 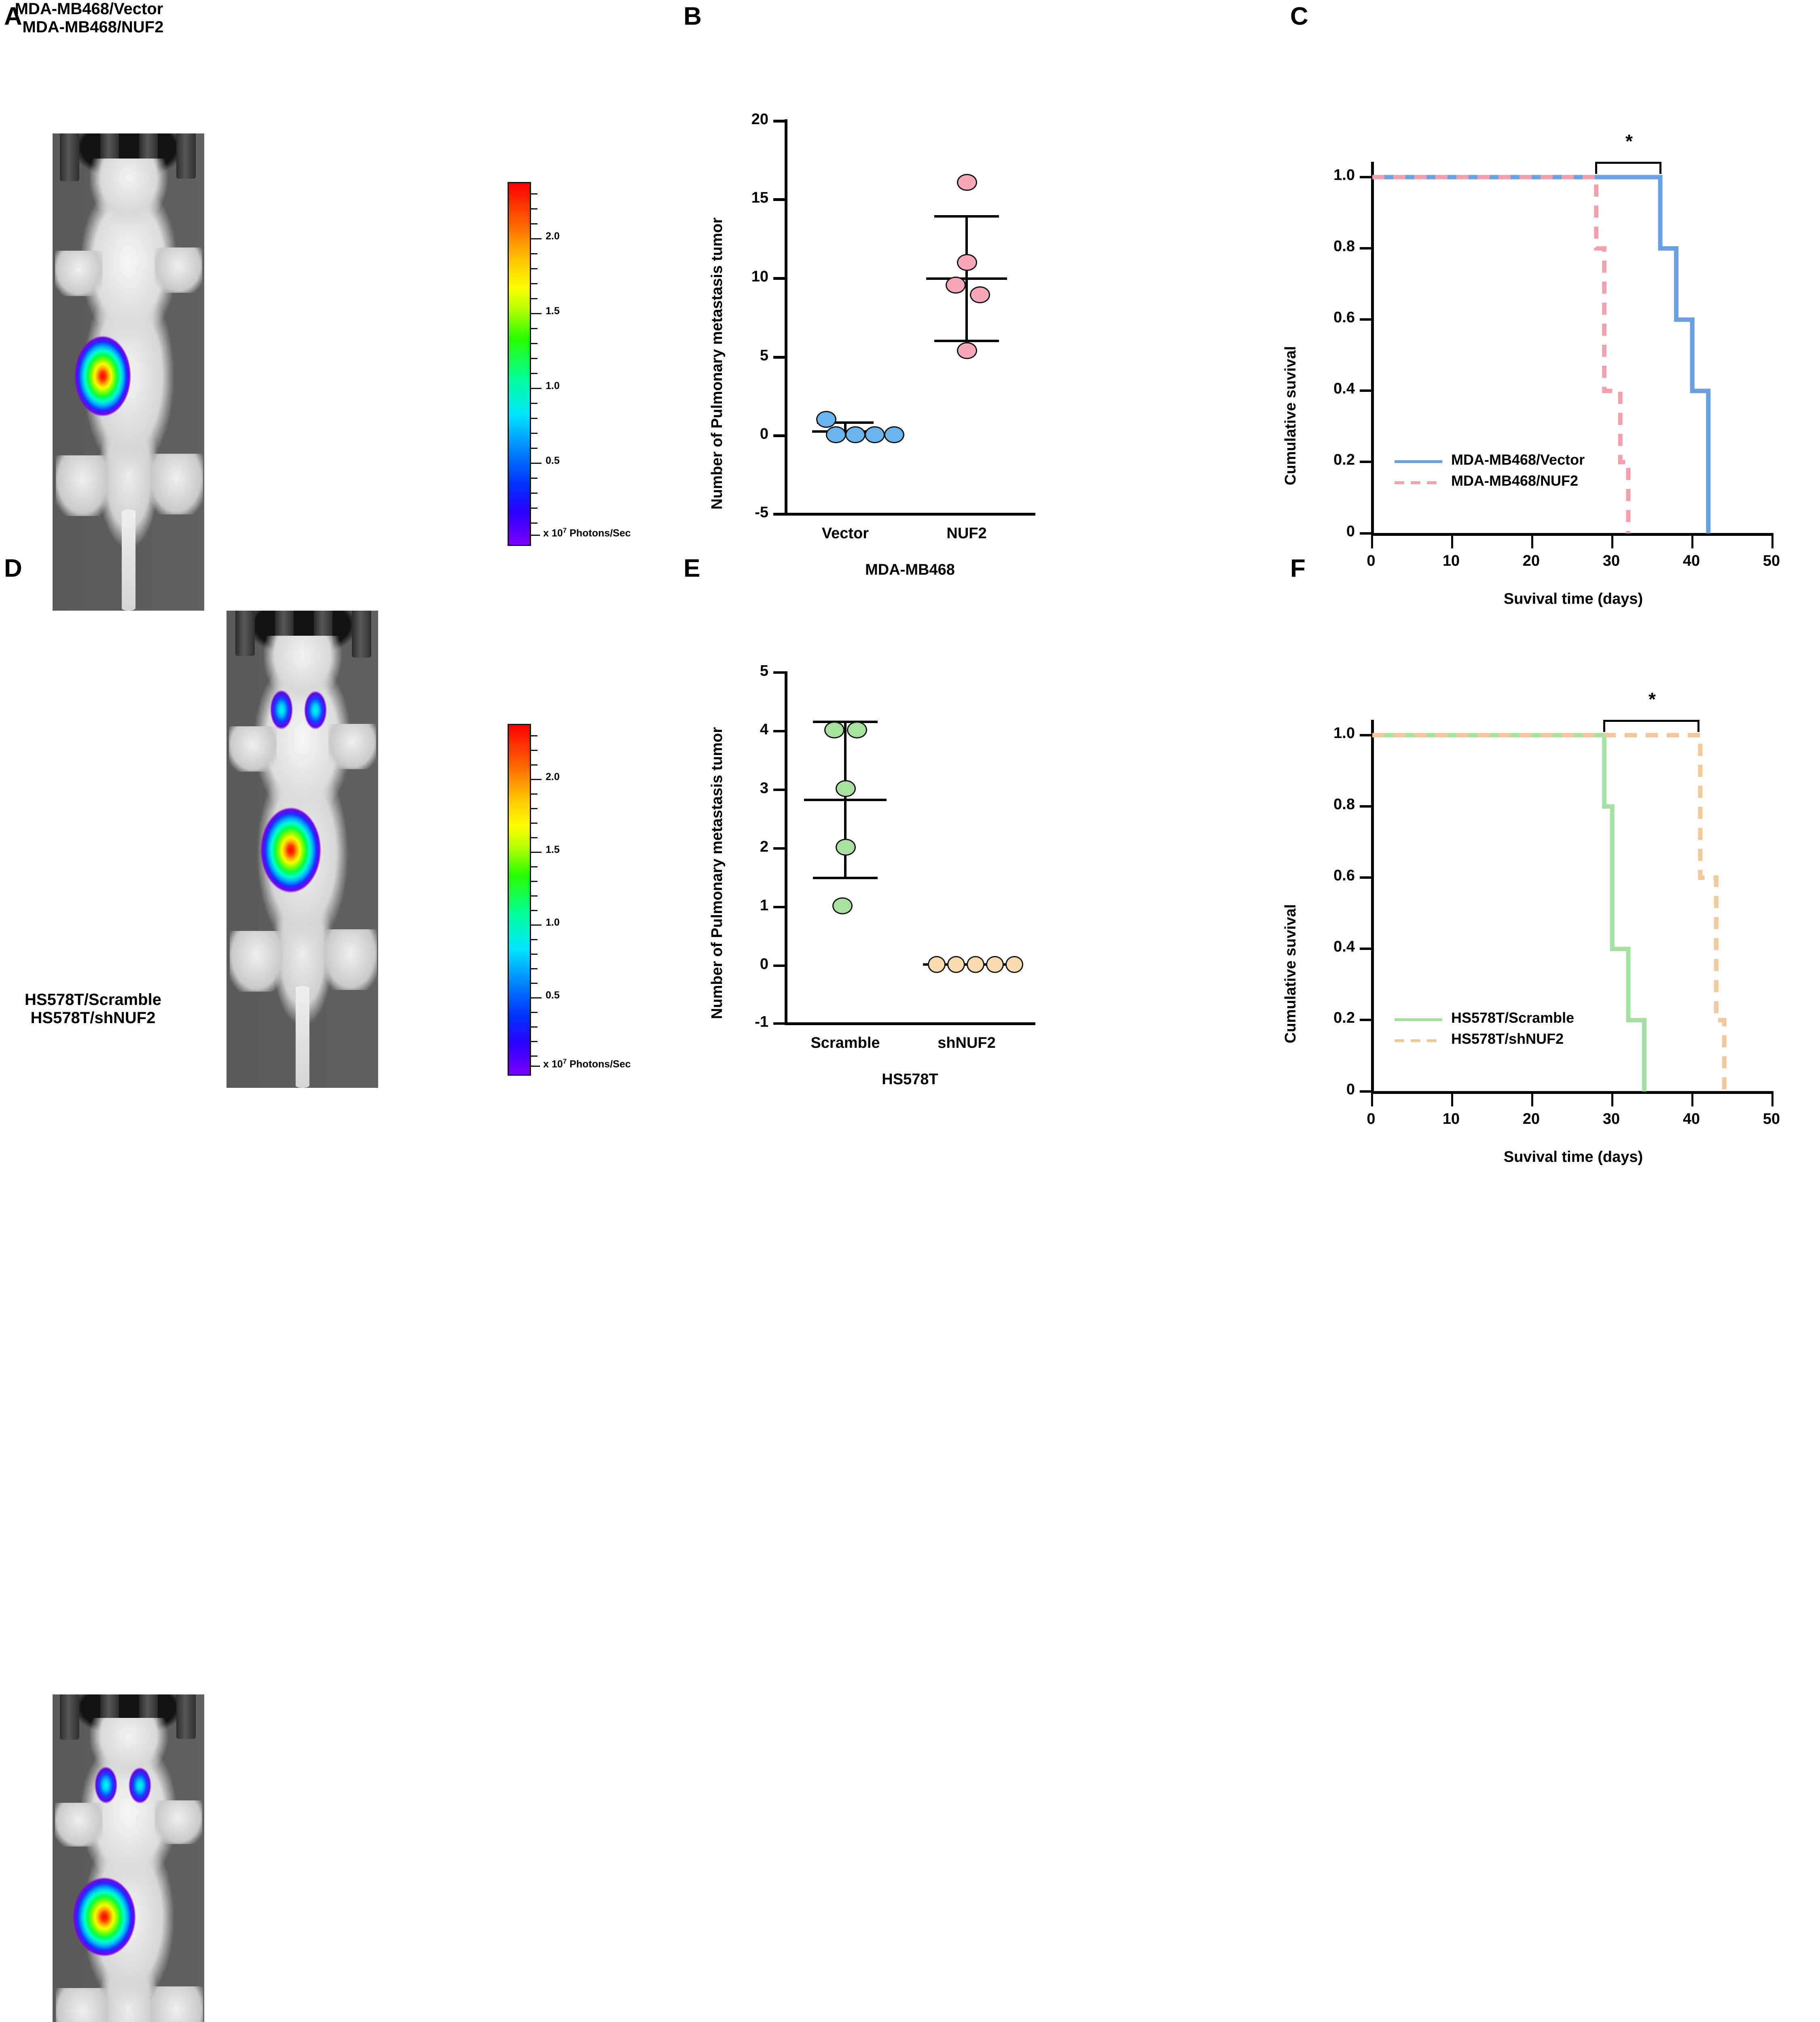 What do you see at coordinates (89, 9) in the screenshot?
I see `panel-a-image-title-vector: MDA-MB468/Vector` at bounding box center [89, 9].